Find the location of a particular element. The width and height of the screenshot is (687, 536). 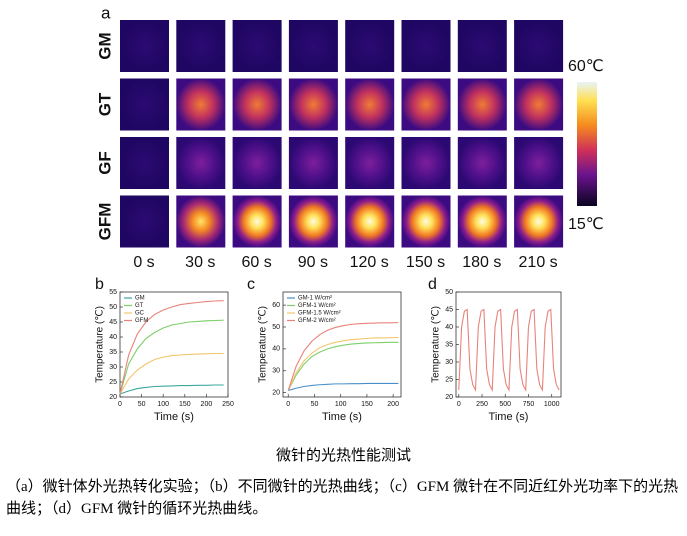

x-tick-label: 200 is located at coordinates (207, 404).